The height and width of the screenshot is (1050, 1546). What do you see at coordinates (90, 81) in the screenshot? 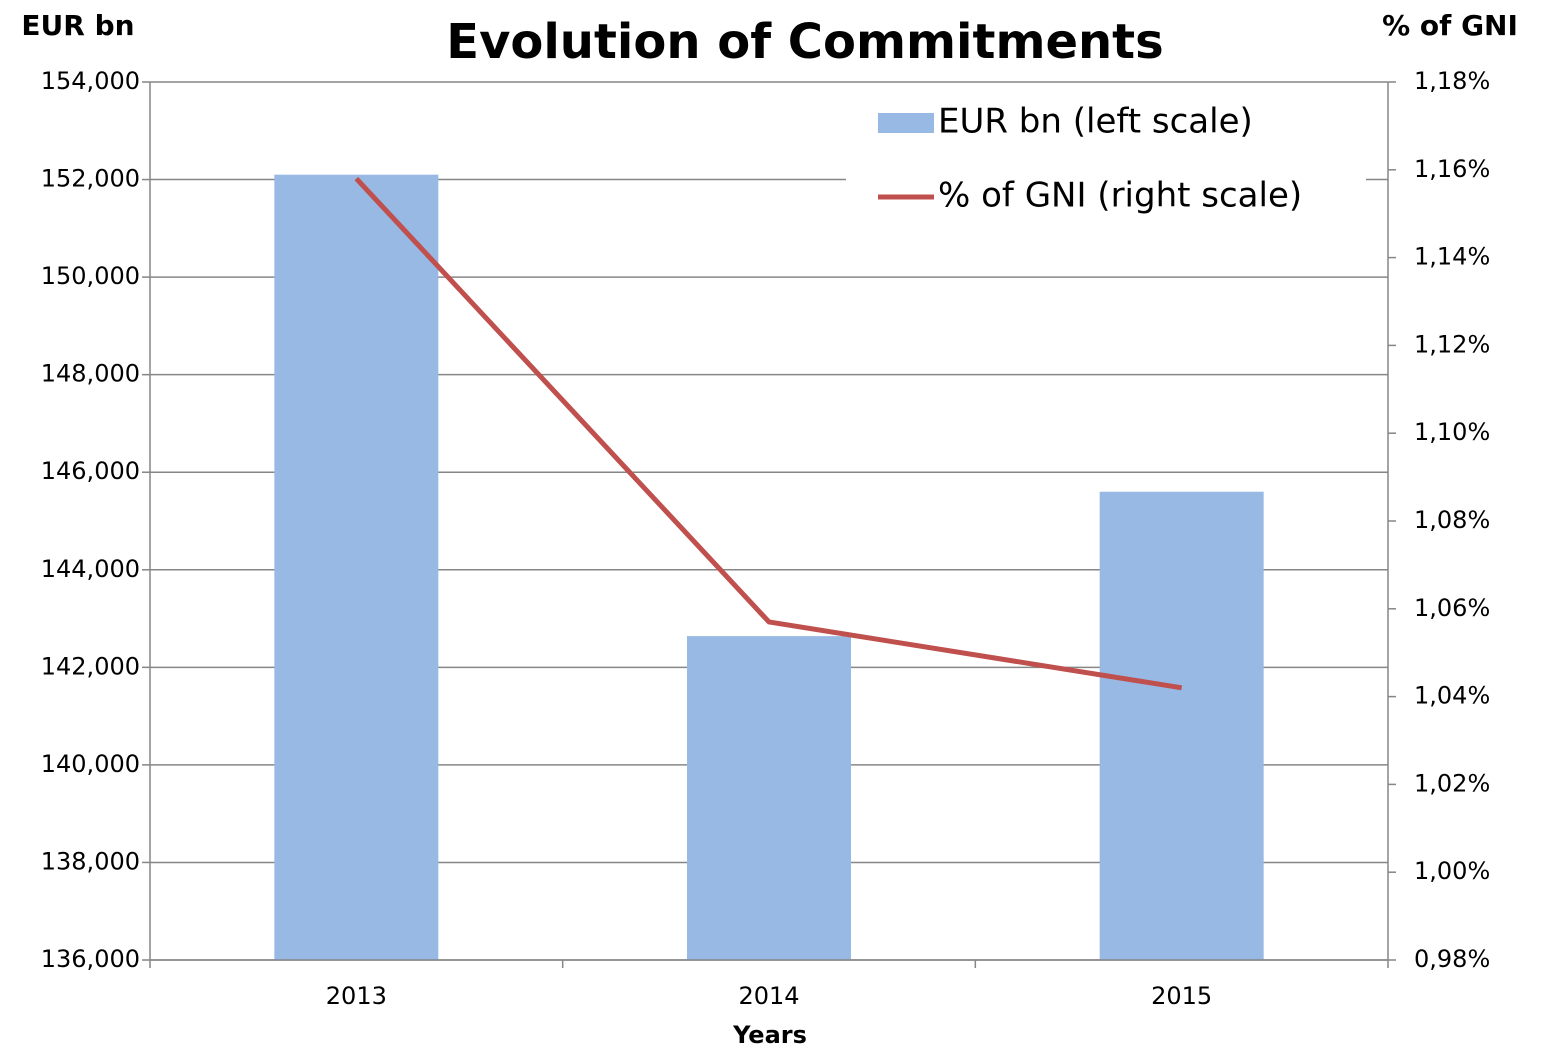
I see `y-tick-label: 154,000` at bounding box center [90, 81].